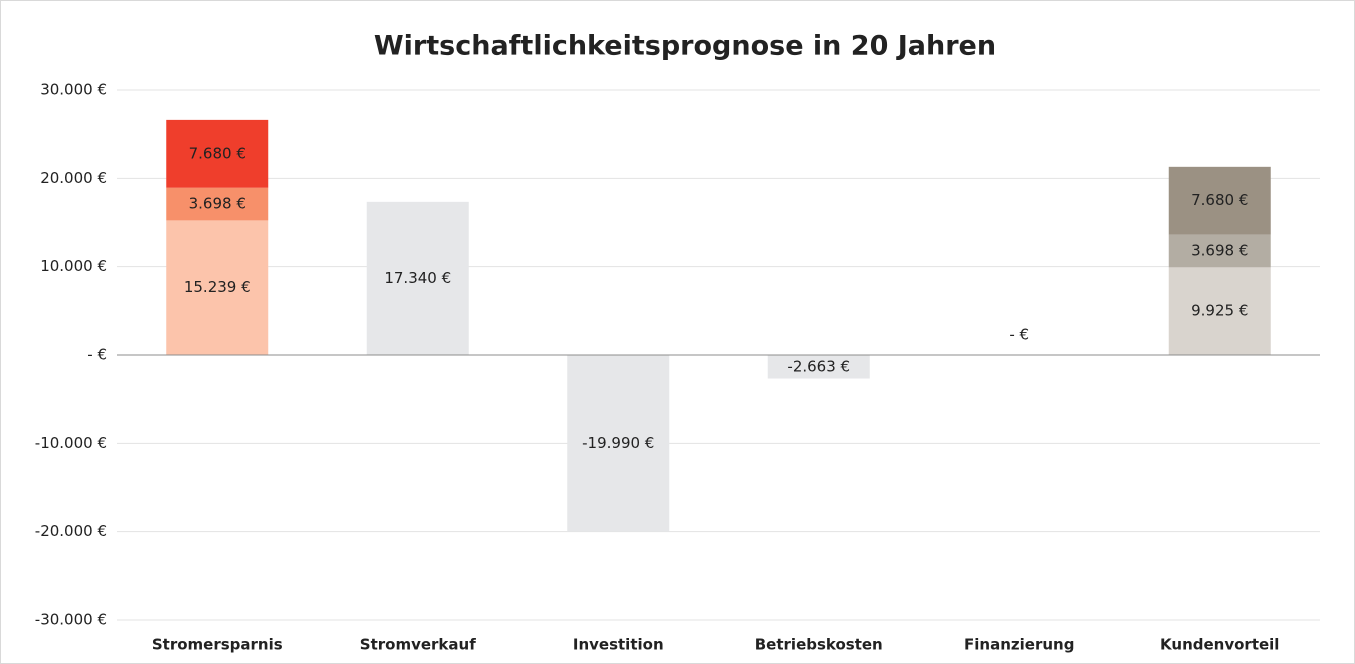  I want to click on data-label: 9.925 €, so click(1219, 311).